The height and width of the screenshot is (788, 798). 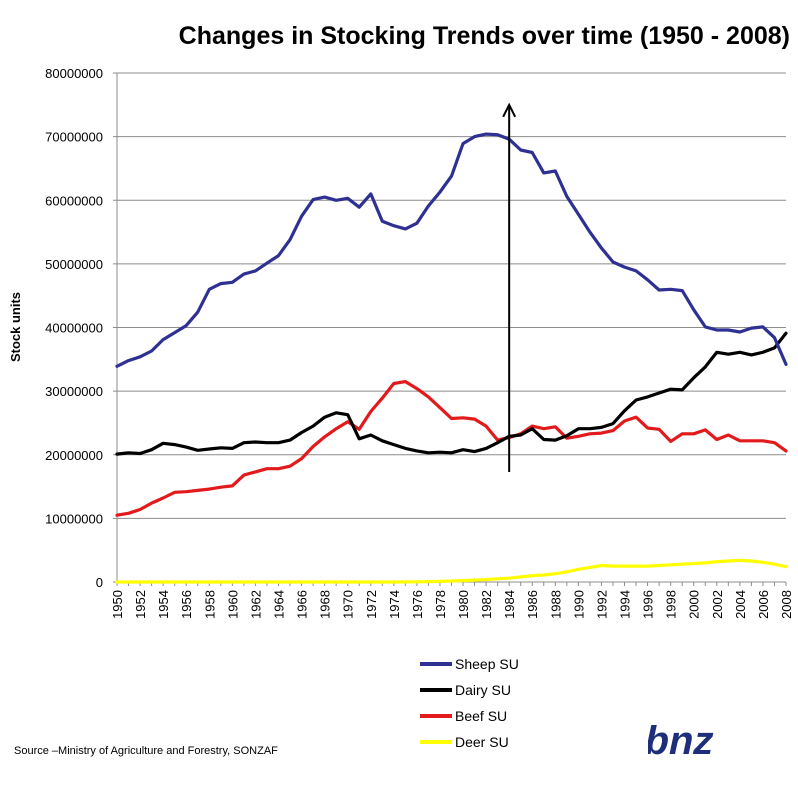 I want to click on legend-label: Beef SU, so click(x=481, y=716).